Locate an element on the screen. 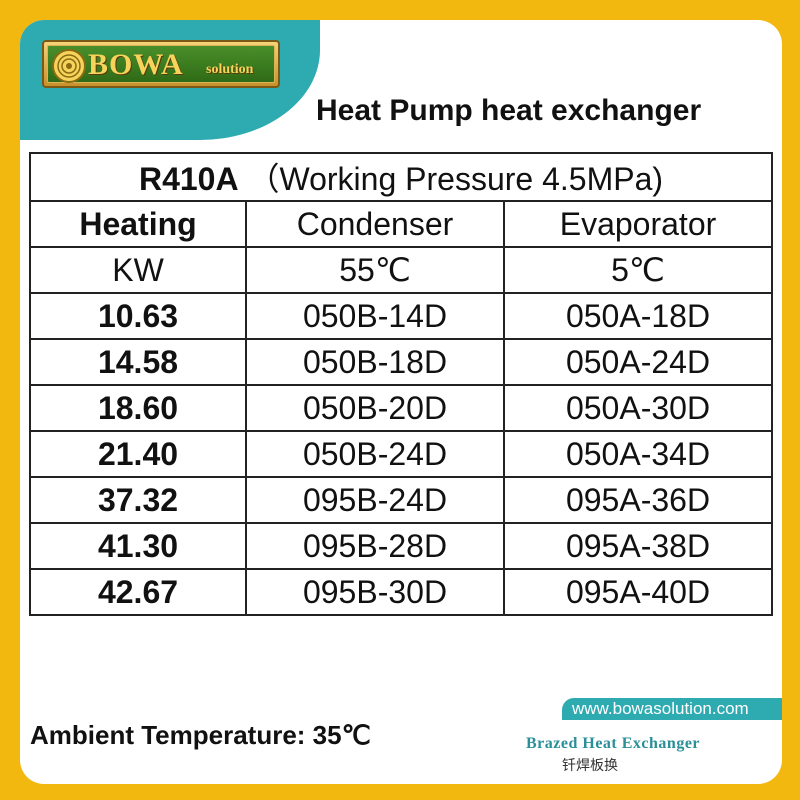 Image resolution: width=800 pixels, height=800 pixels. website-bar: www.bowasolution.com is located at coordinates (672, 709).